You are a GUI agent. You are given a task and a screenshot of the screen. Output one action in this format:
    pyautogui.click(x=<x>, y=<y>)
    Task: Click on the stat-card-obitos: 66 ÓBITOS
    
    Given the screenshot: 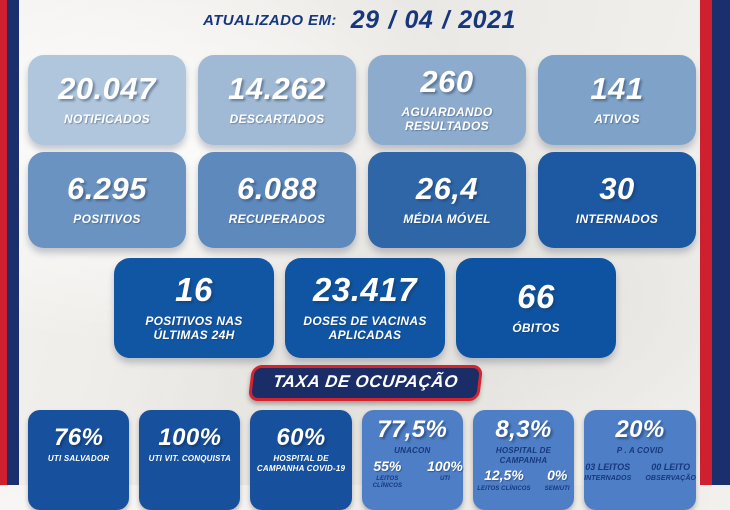 What is the action you would take?
    pyautogui.click(x=536, y=308)
    